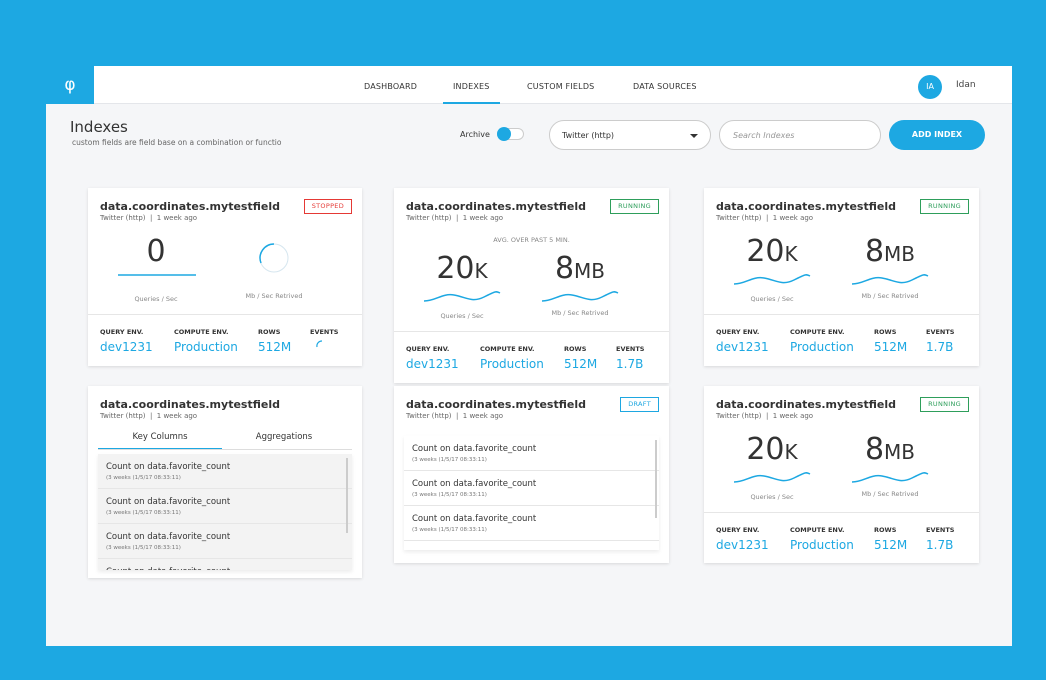 This screenshot has height=680, width=1046. I want to click on archive-toggle, so click(510, 134).